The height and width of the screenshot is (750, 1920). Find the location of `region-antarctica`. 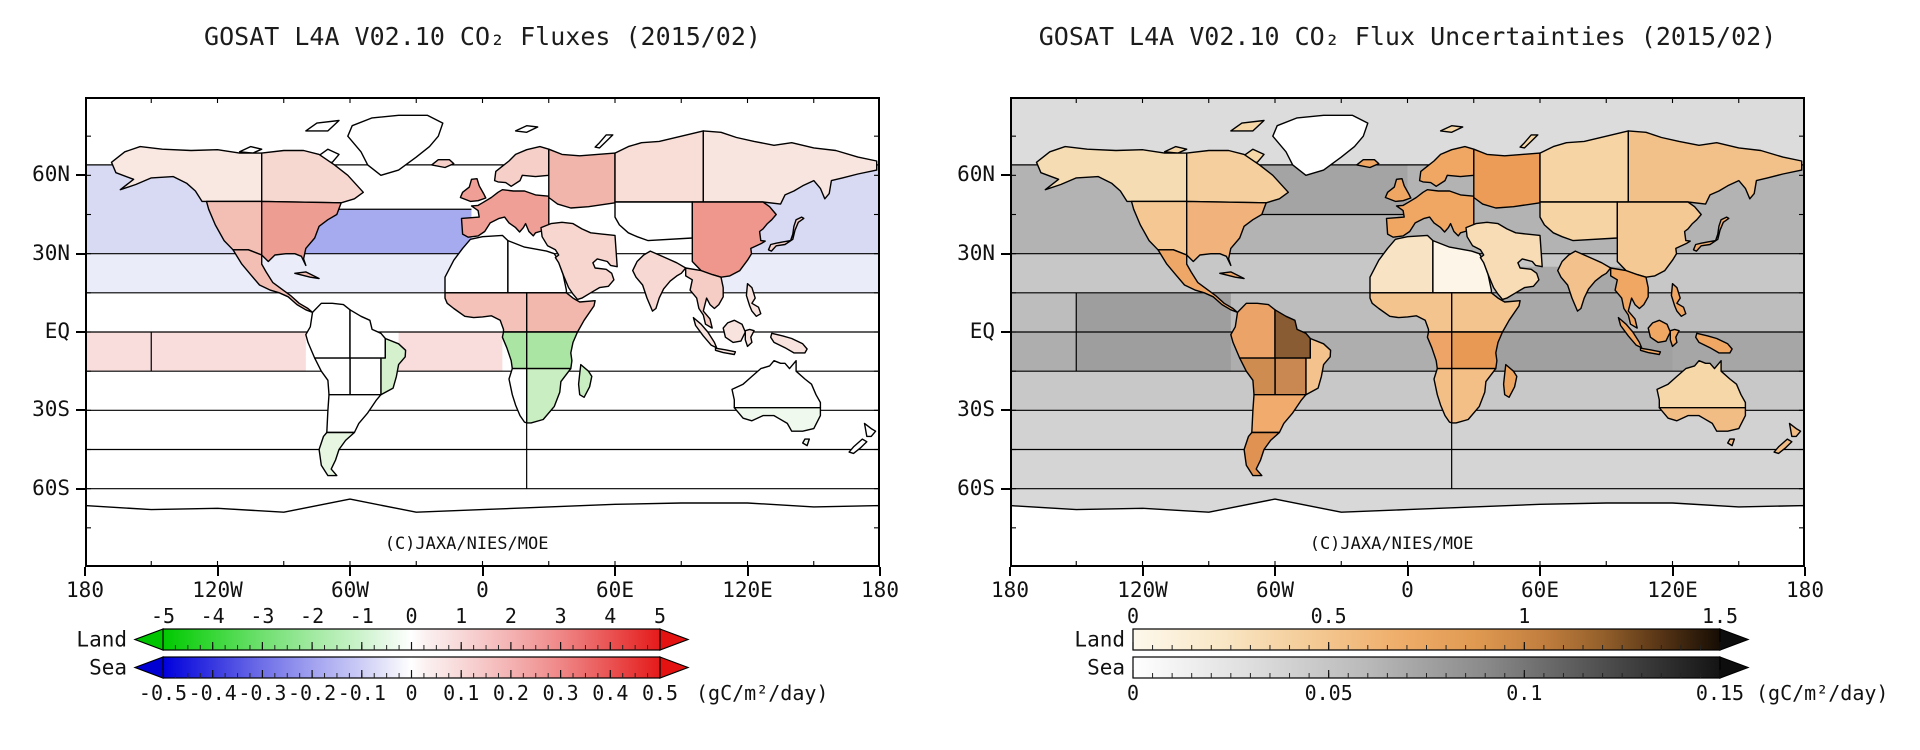

region-antarctica is located at coordinates (1407, 532).